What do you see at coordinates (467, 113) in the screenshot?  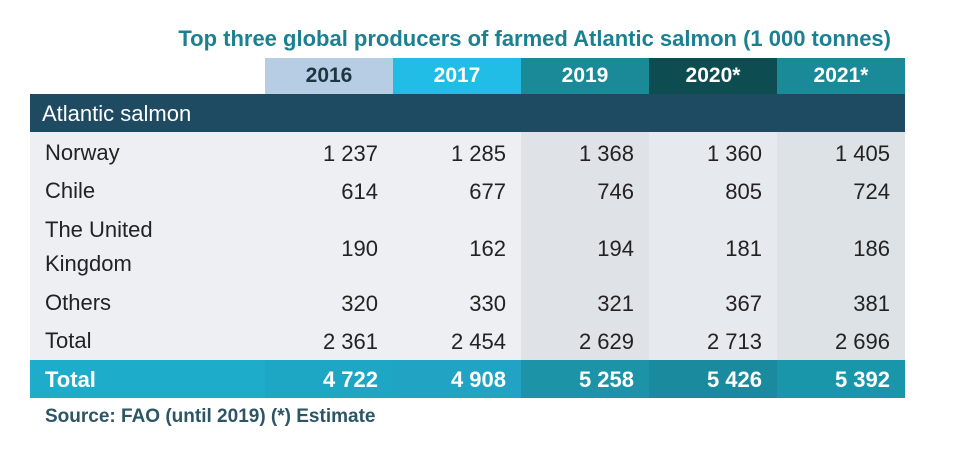 I see `section-header: Atlantic salmon` at bounding box center [467, 113].